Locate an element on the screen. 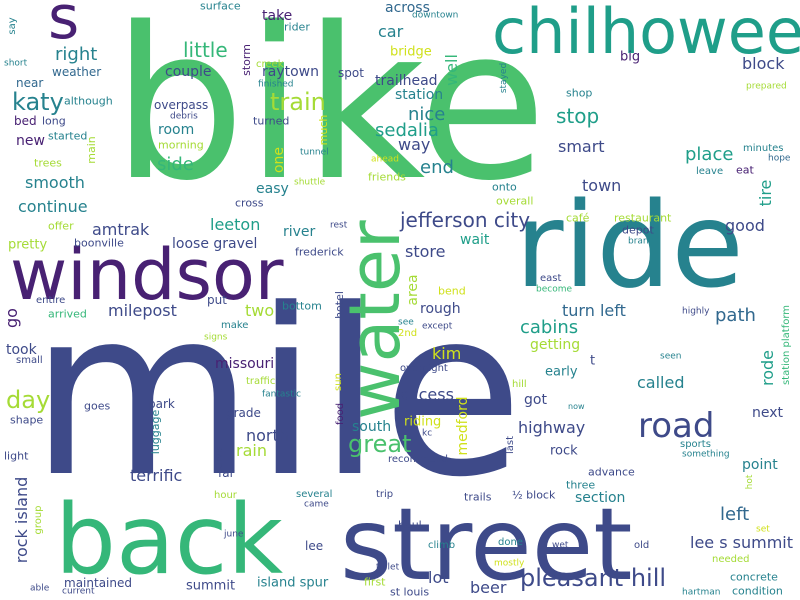 The width and height of the screenshot is (800, 600). word-bend: bend is located at coordinates (452, 291).